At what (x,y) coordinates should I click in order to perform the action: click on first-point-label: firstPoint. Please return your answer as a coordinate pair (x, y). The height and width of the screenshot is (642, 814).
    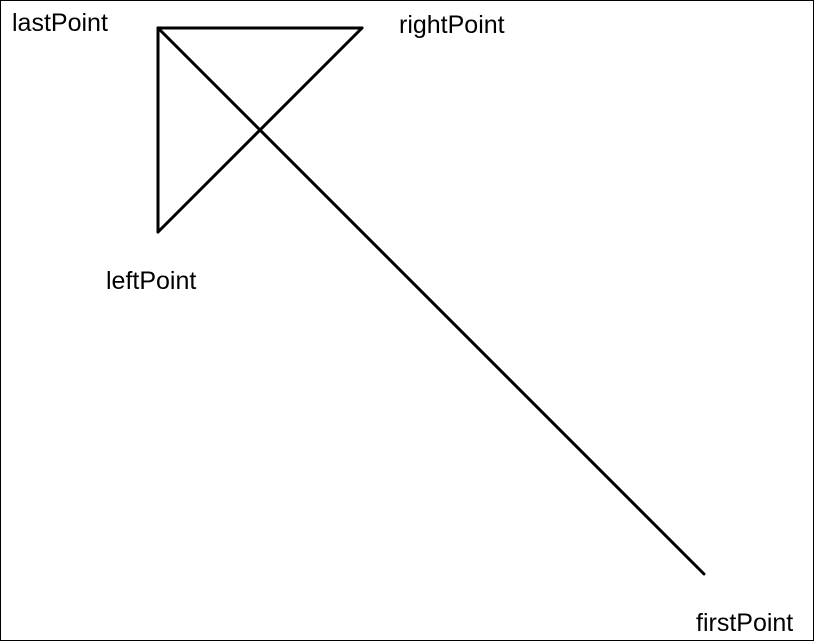
    Looking at the image, I should click on (745, 623).